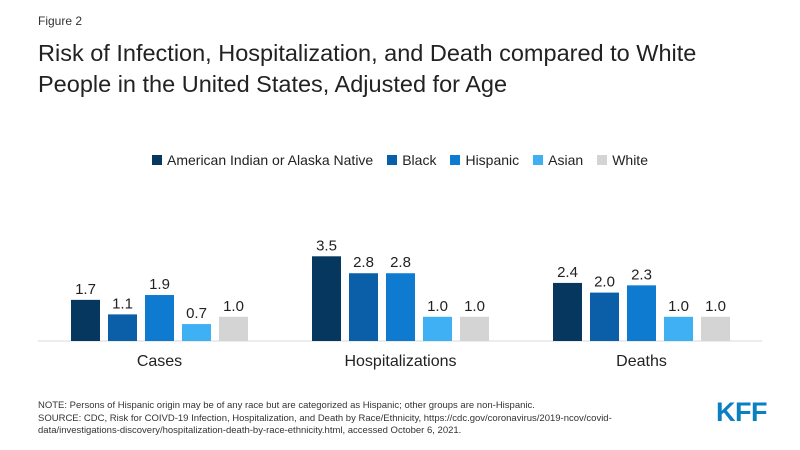 The height and width of the screenshot is (450, 800). Describe the element at coordinates (233, 306) in the screenshot. I see `data-label-cases-4: 1.0` at that location.